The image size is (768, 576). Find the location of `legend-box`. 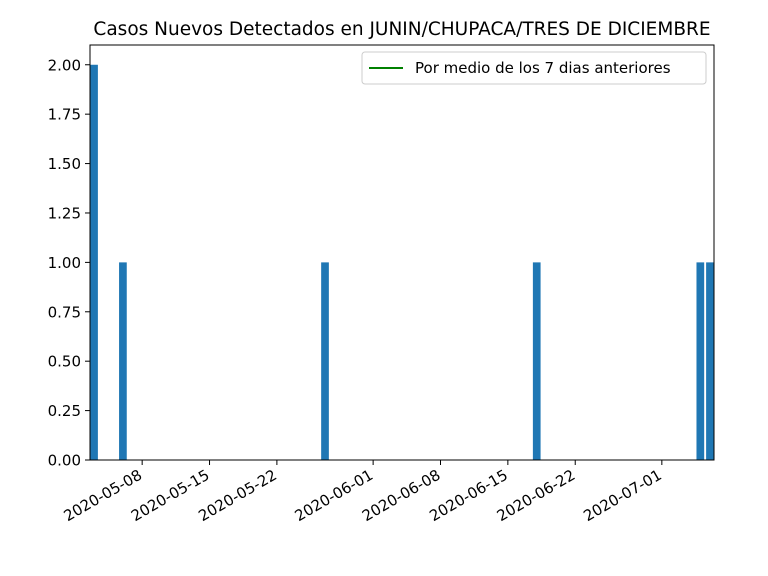

legend-box is located at coordinates (534, 68).